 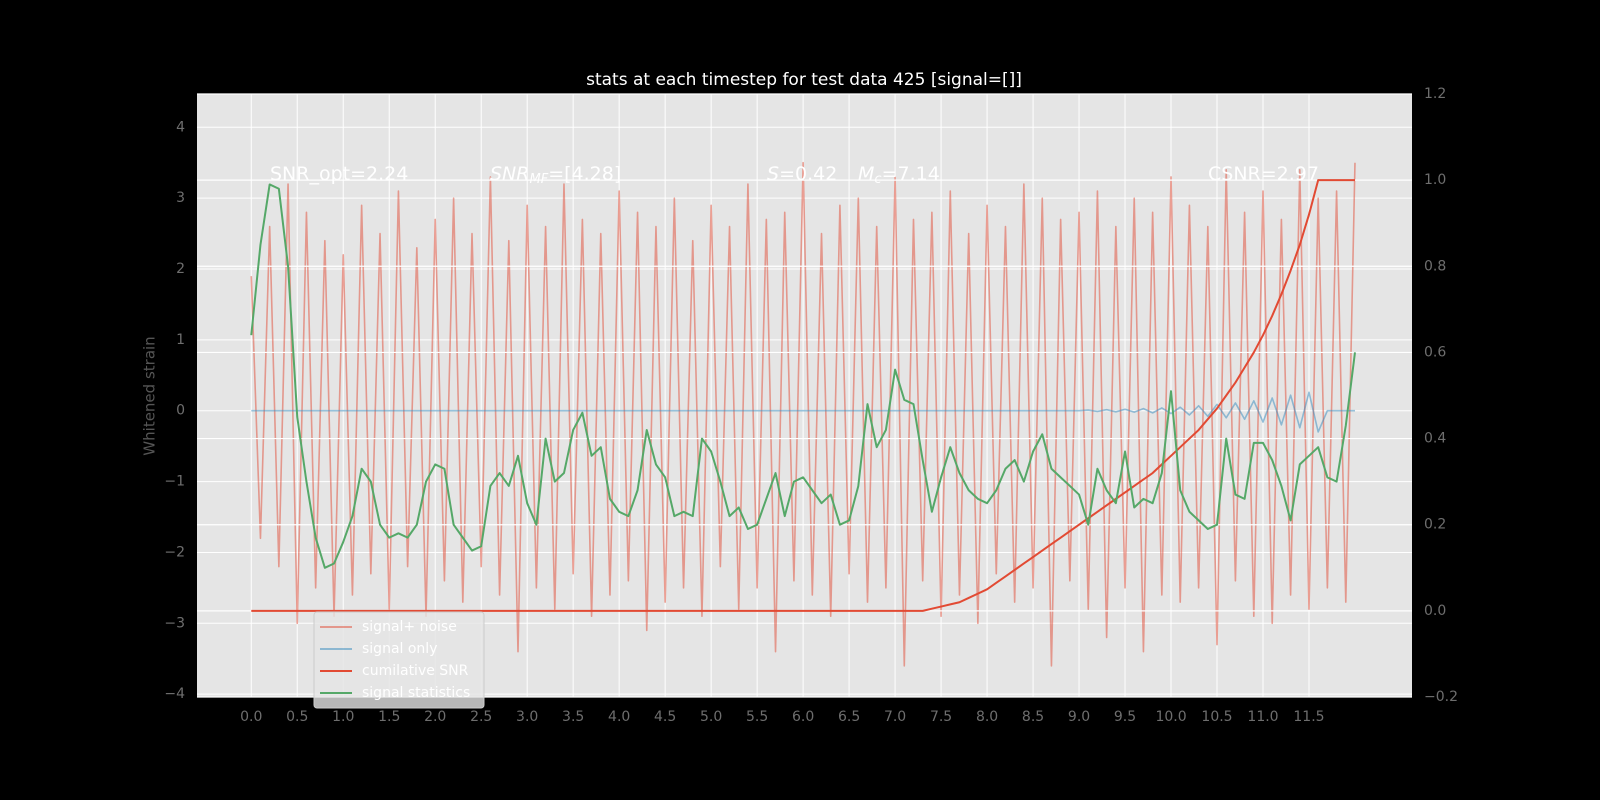 I want to click on x-tick-label: 0.5, so click(x=297, y=717).